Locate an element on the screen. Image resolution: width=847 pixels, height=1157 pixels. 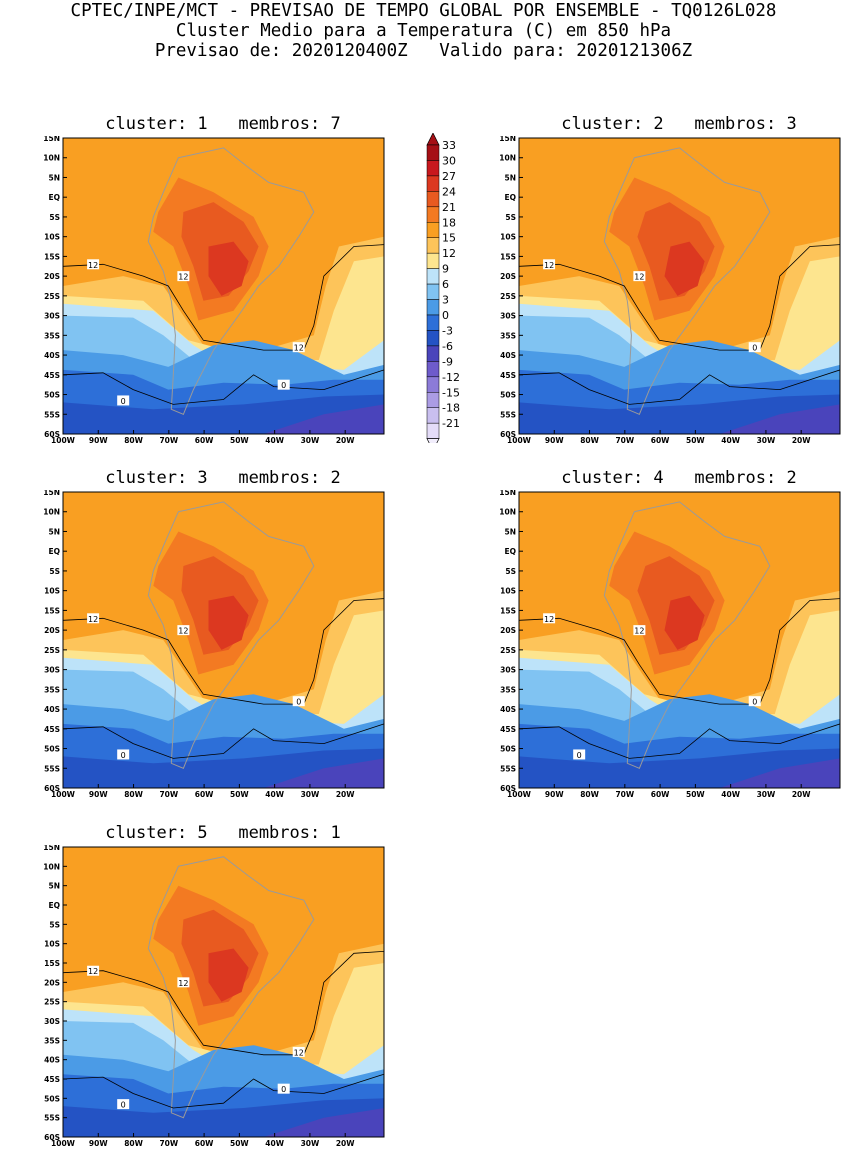
colorbar-level-label: 6 is located at coordinates (445, 284).